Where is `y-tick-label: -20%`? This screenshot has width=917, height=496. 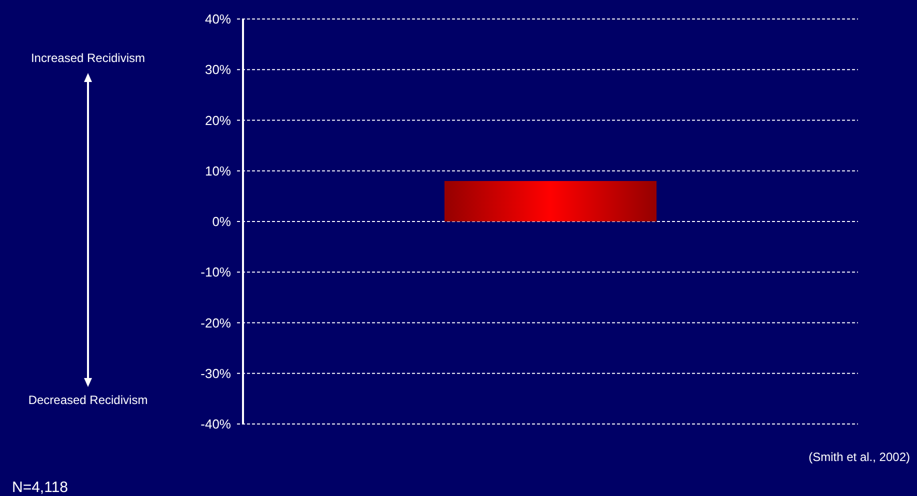 y-tick-label: -20% is located at coordinates (216, 322).